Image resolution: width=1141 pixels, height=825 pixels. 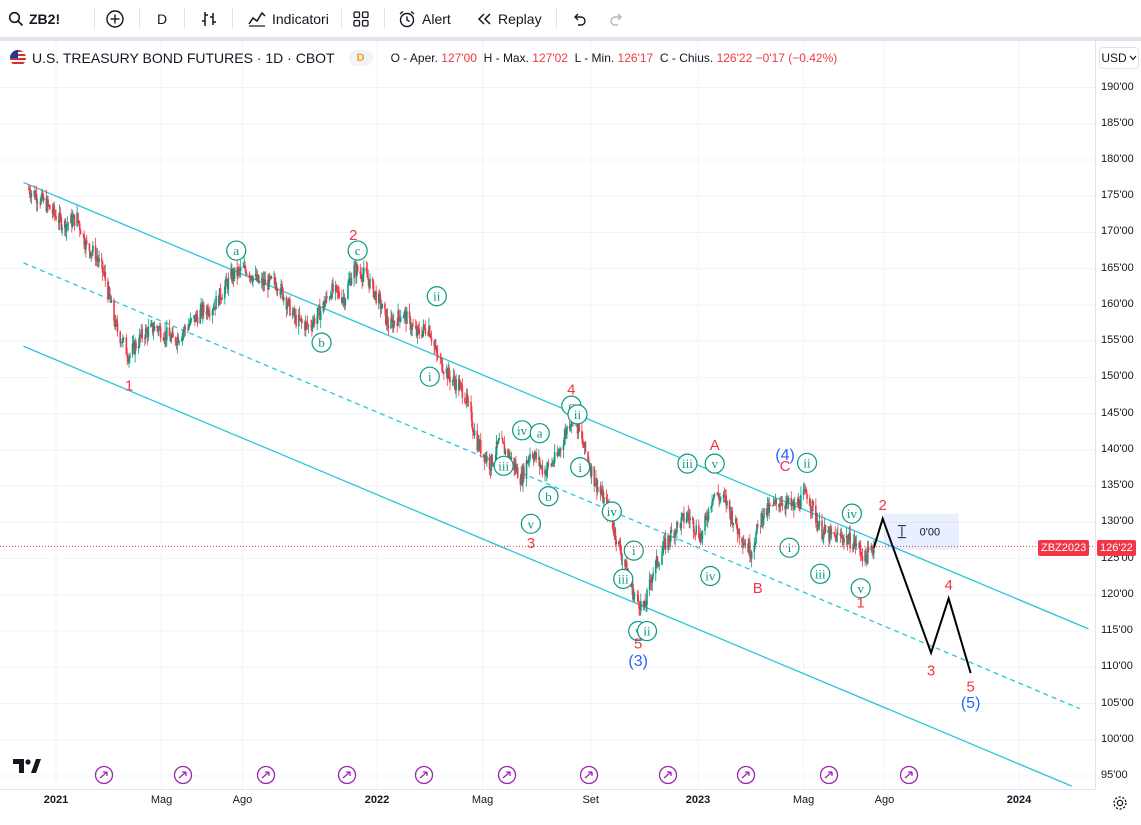 I want to click on price-axis, so click(x=1118, y=415).